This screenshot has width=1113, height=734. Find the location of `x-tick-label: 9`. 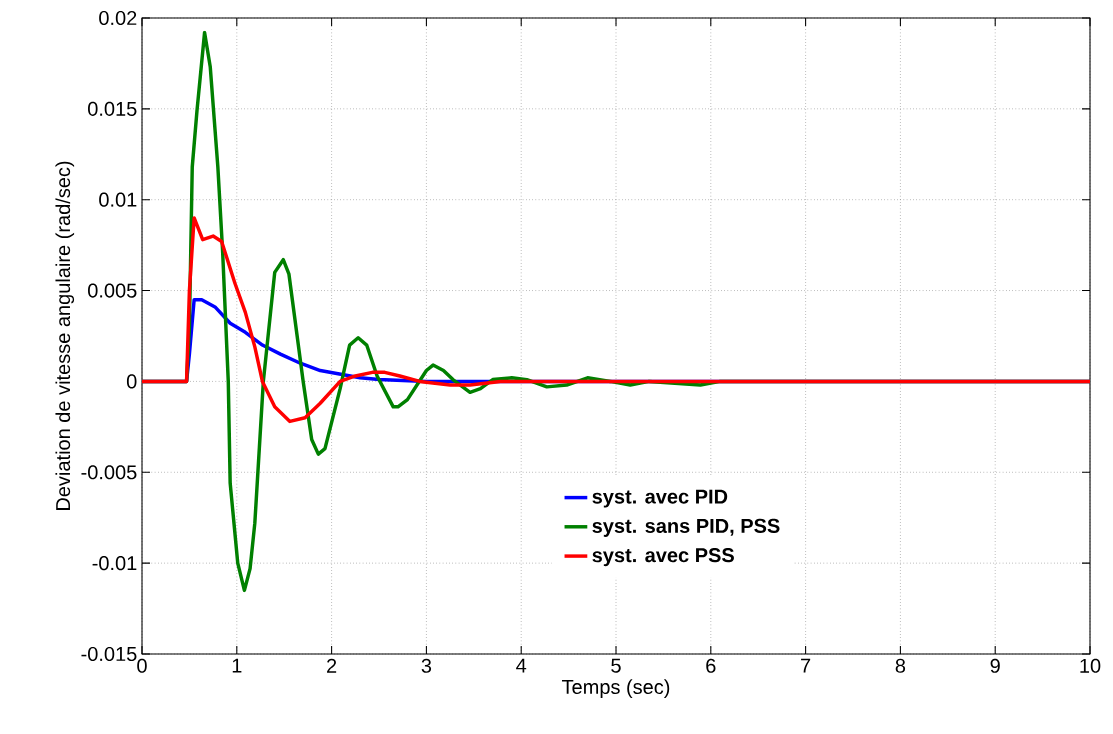

x-tick-label: 9 is located at coordinates (995, 665).